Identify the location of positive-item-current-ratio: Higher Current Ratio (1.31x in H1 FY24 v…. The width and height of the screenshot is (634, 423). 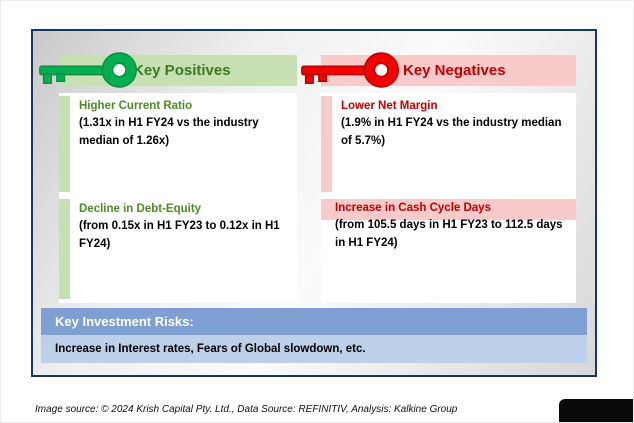
(178, 144).